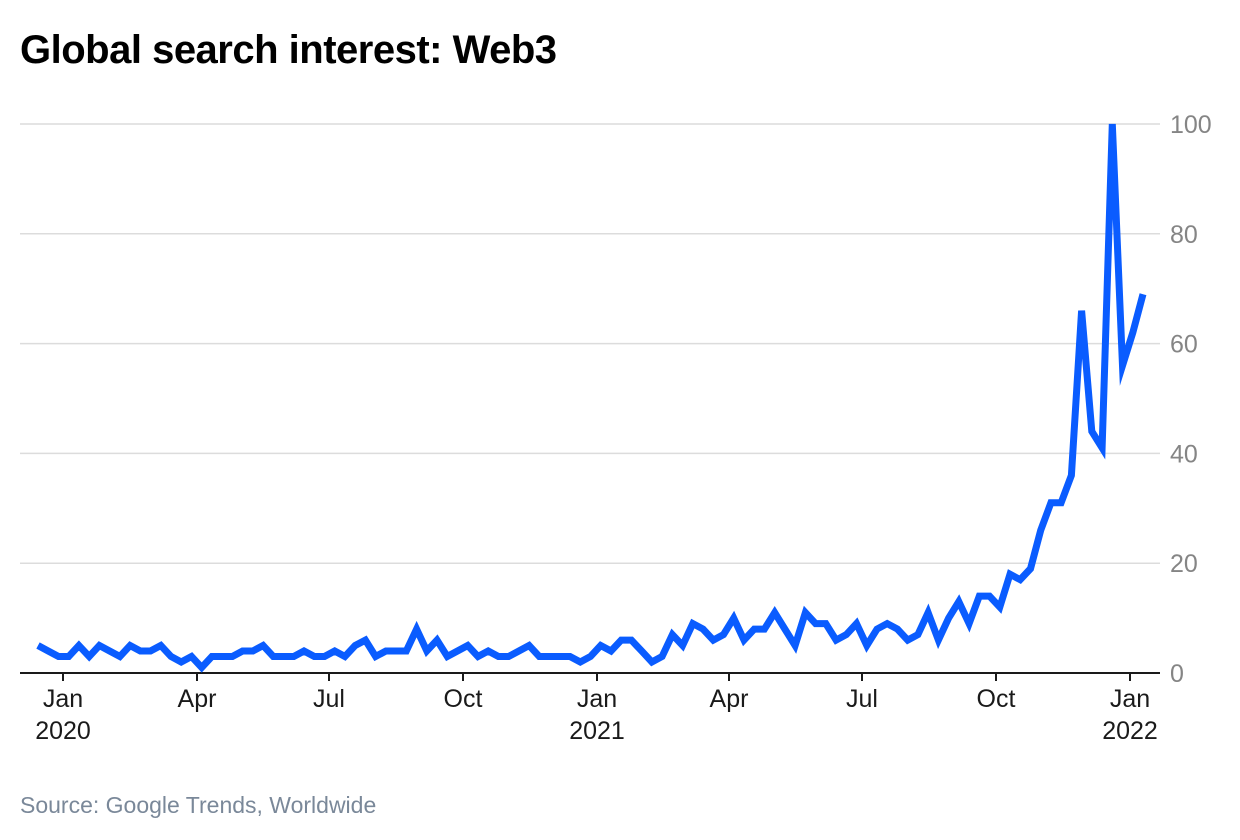 Image resolution: width=1240 pixels, height=840 pixels. Describe the element at coordinates (1184, 345) in the screenshot. I see `y-tick-label: 60` at that location.